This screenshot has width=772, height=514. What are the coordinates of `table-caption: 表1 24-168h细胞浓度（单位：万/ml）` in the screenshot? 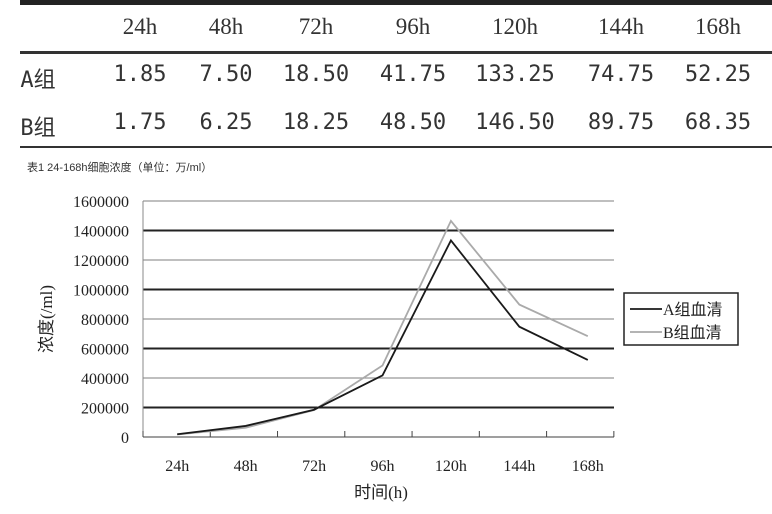 It's located at (120, 168).